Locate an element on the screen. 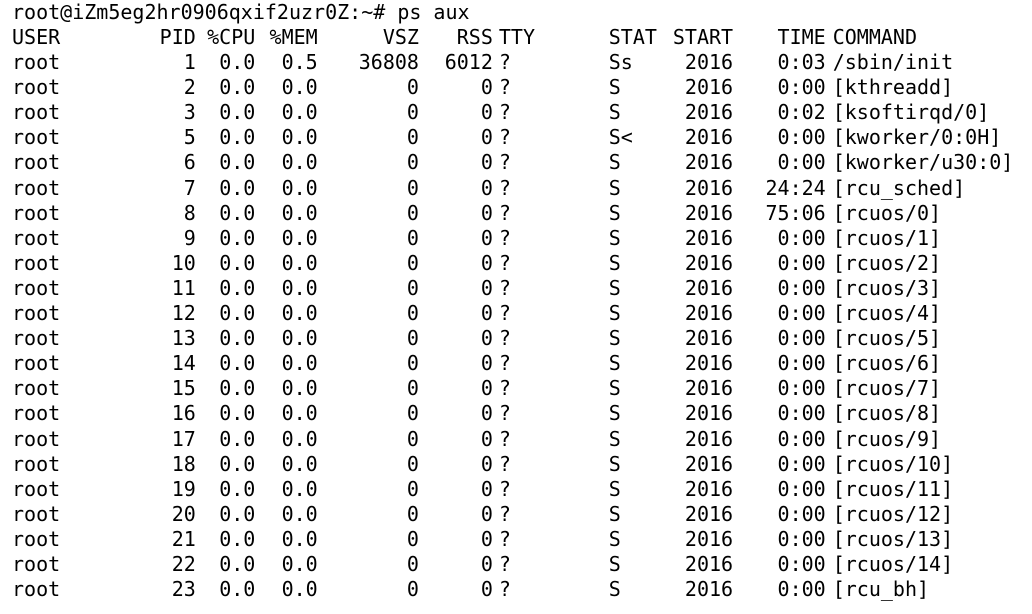 The height and width of the screenshot is (614, 1032). cell-command: [rcuos/2] is located at coordinates (887, 262).